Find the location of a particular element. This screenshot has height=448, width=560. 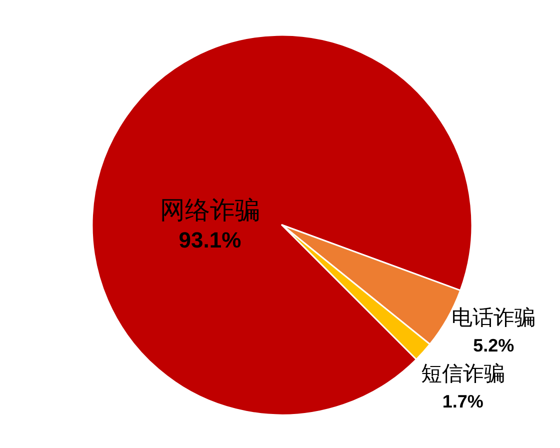

data-label: 93.1% is located at coordinates (210, 240).